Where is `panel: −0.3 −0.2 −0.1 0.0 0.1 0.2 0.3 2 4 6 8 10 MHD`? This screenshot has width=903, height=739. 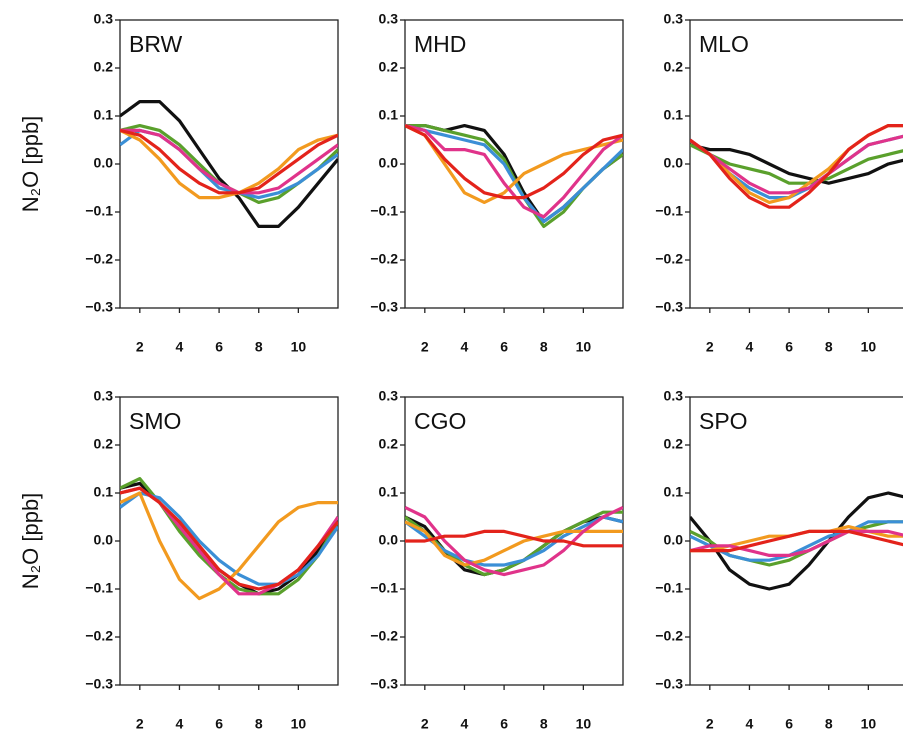
panel: −0.3 −0.2 −0.1 0.0 0.1 0.2 0.3 2 4 6 8 10 MHD is located at coordinates (497, 183).